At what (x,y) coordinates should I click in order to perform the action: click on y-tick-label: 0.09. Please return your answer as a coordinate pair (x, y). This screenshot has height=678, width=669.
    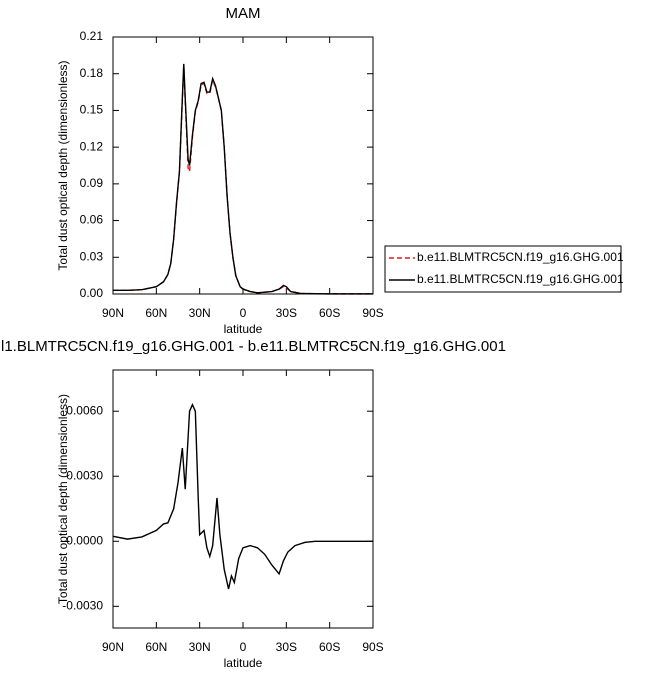
    Looking at the image, I should click on (92, 183).